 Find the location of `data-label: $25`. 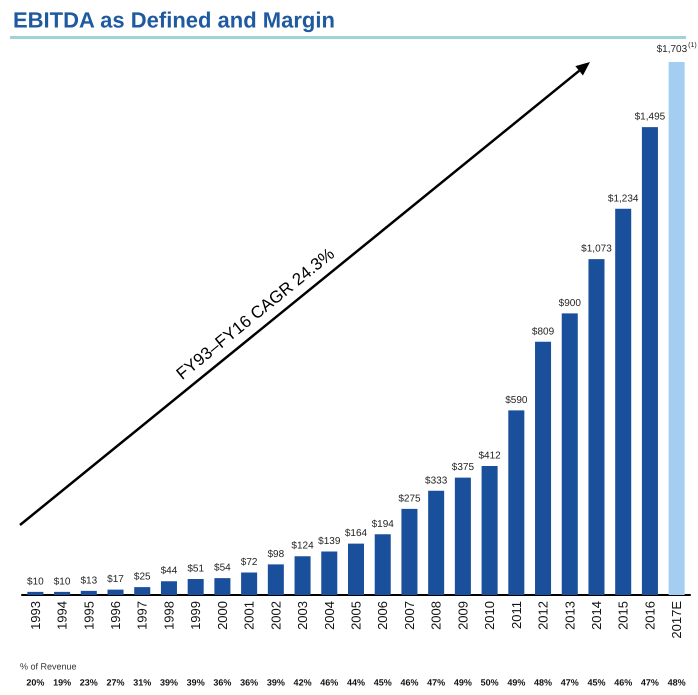

data-label: $25 is located at coordinates (143, 577).